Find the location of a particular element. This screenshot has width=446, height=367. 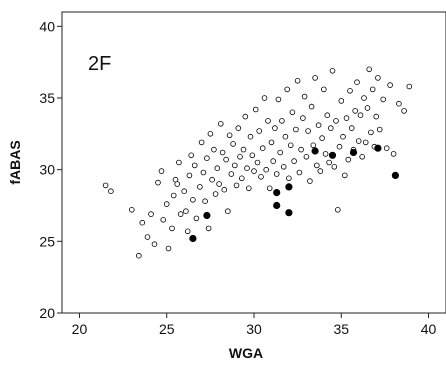

x-tick-label: 25 is located at coordinates (167, 329).